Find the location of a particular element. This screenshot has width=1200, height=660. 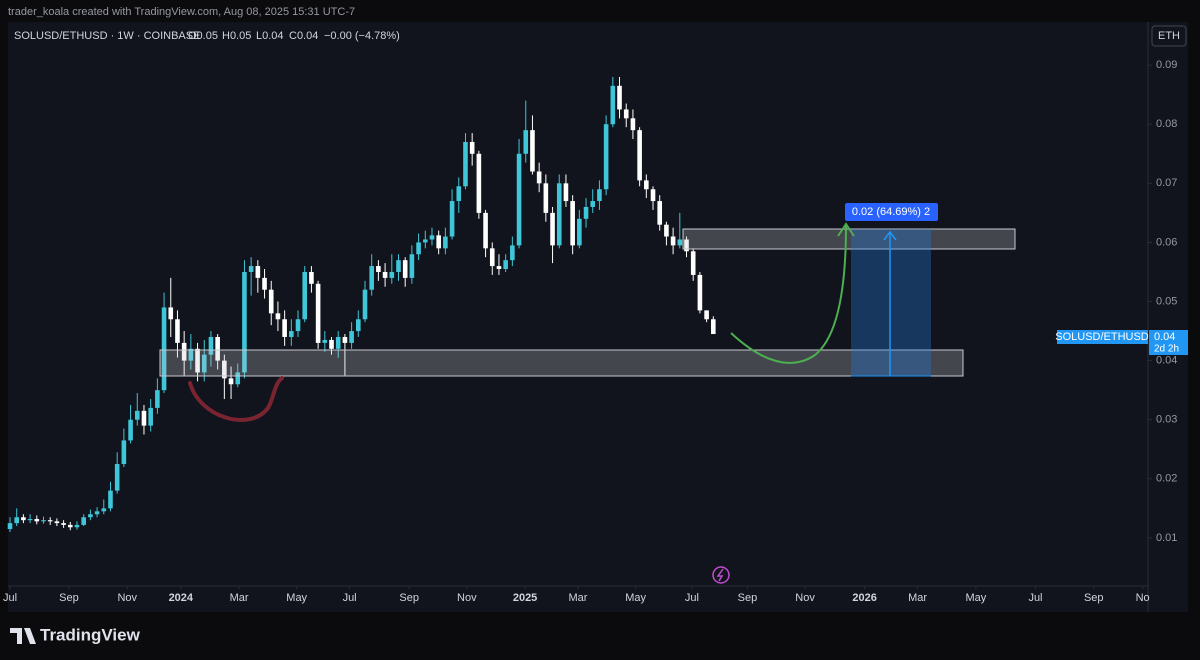

x-tick-label: 2026 is located at coordinates (864, 598).